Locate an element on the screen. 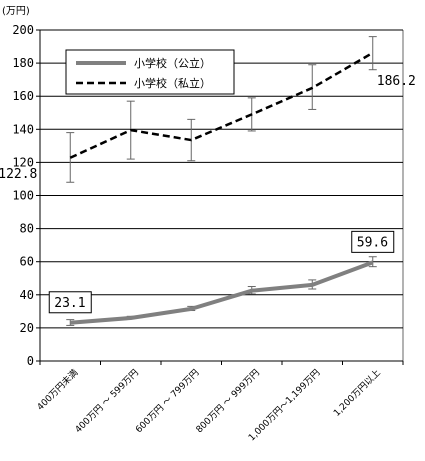 The height and width of the screenshot is (461, 425). data-label: 23.1 is located at coordinates (69, 303).